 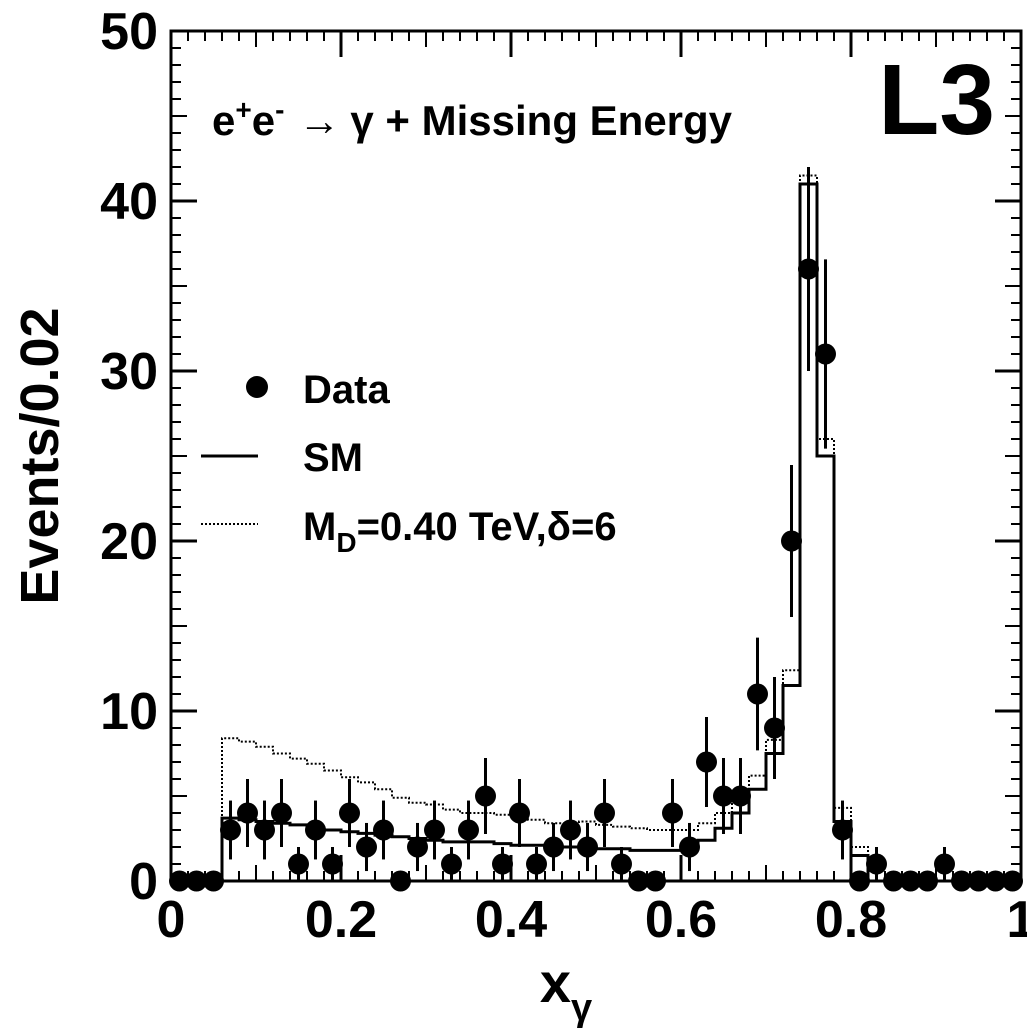 I want to click on x-tick-label: 0.4, so click(x=511, y=920).